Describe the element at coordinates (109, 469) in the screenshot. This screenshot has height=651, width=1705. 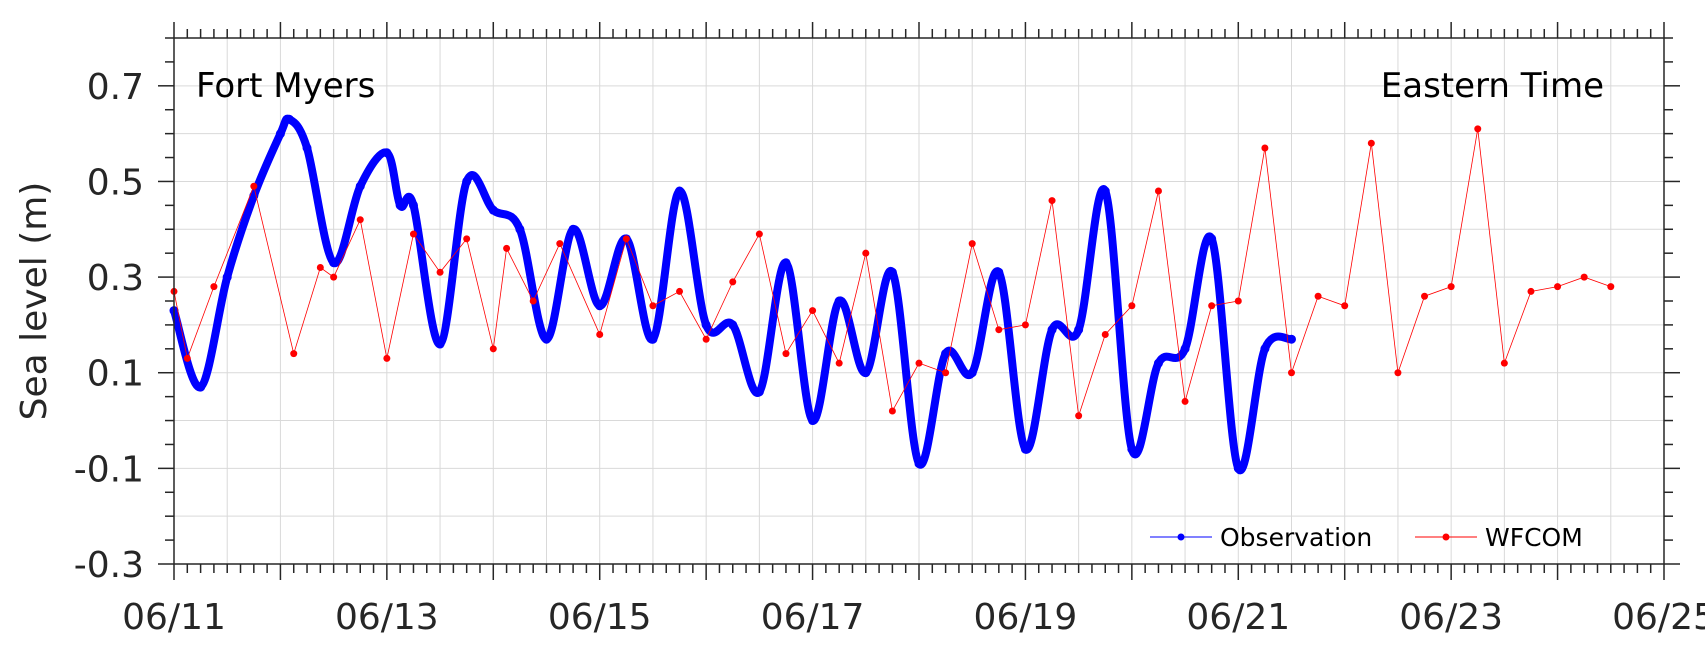
I see `y-tick-label: -0.1` at that location.